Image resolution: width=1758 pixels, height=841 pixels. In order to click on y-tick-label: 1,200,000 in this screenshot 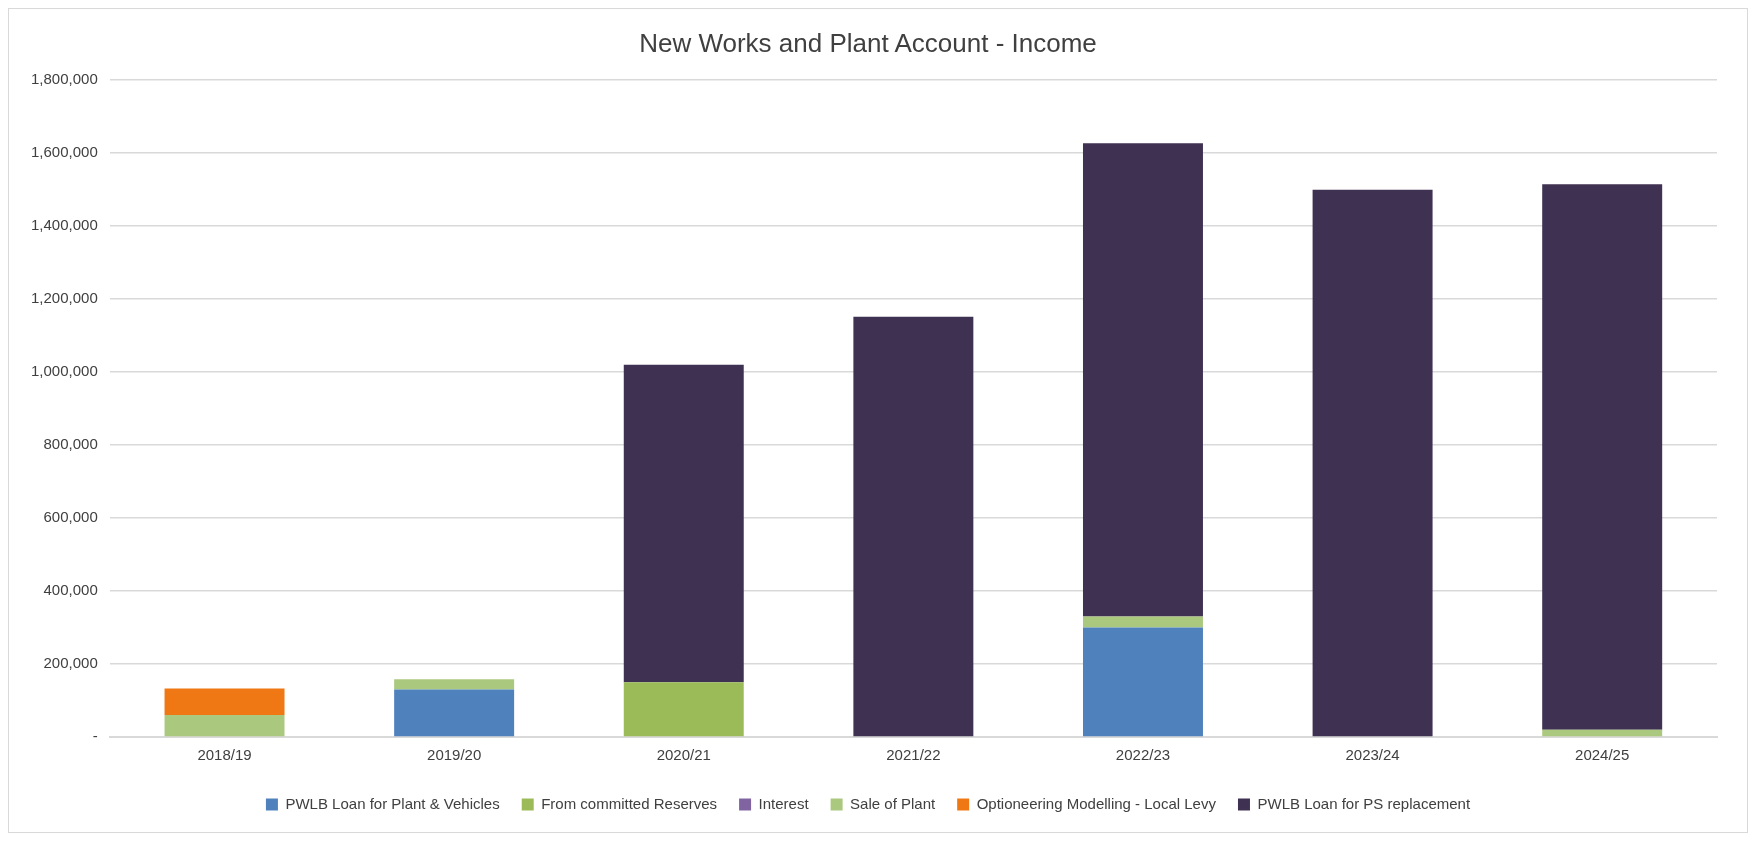, I will do `click(64, 298)`.